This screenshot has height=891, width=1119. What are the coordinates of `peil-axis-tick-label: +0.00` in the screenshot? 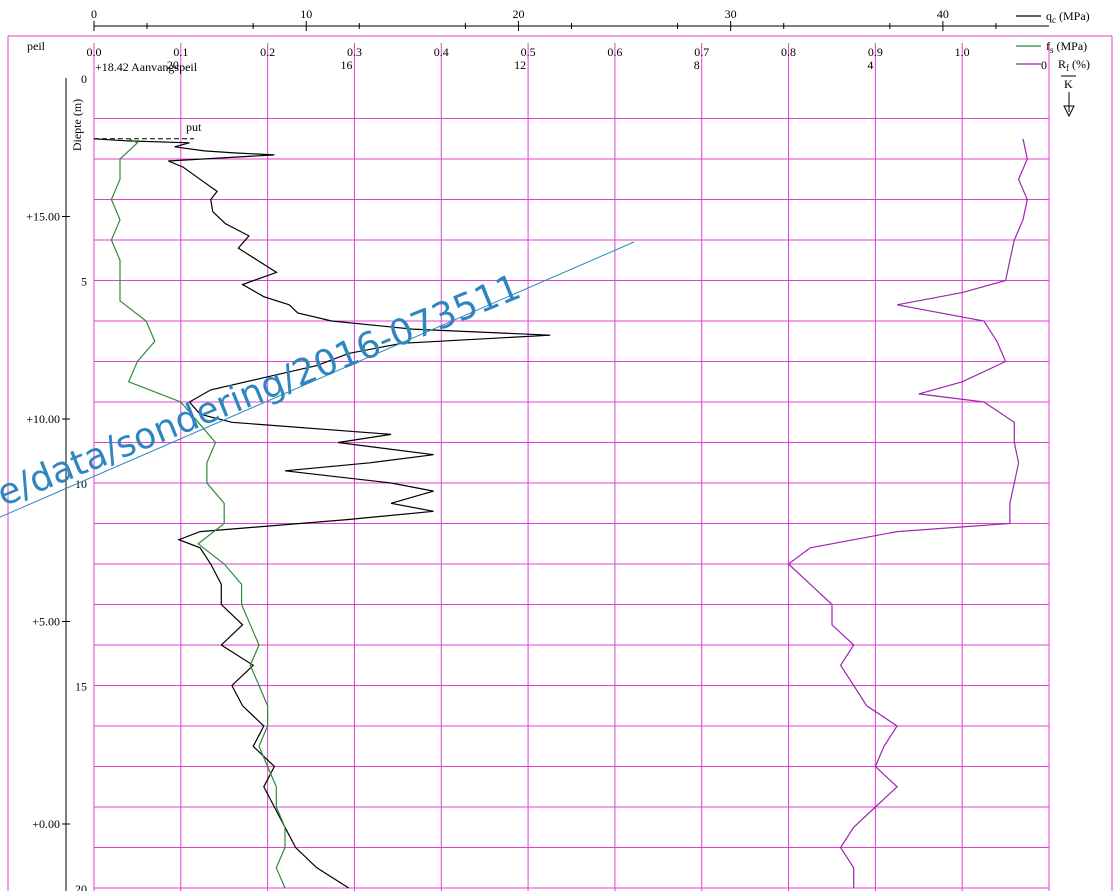 It's located at (46, 824).